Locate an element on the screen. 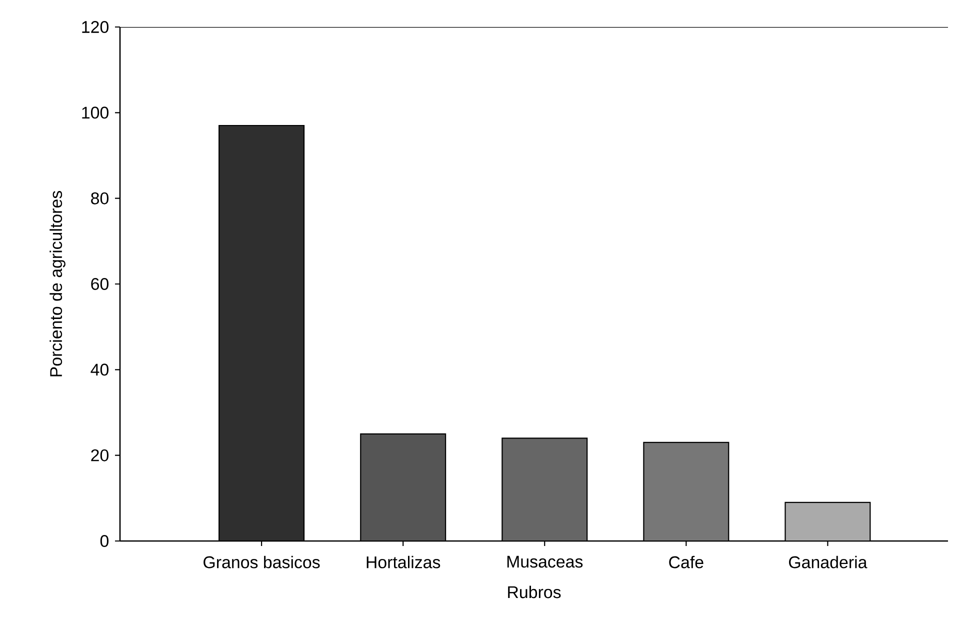 The width and height of the screenshot is (958, 621). y-tick-label: 80 is located at coordinates (99, 198).